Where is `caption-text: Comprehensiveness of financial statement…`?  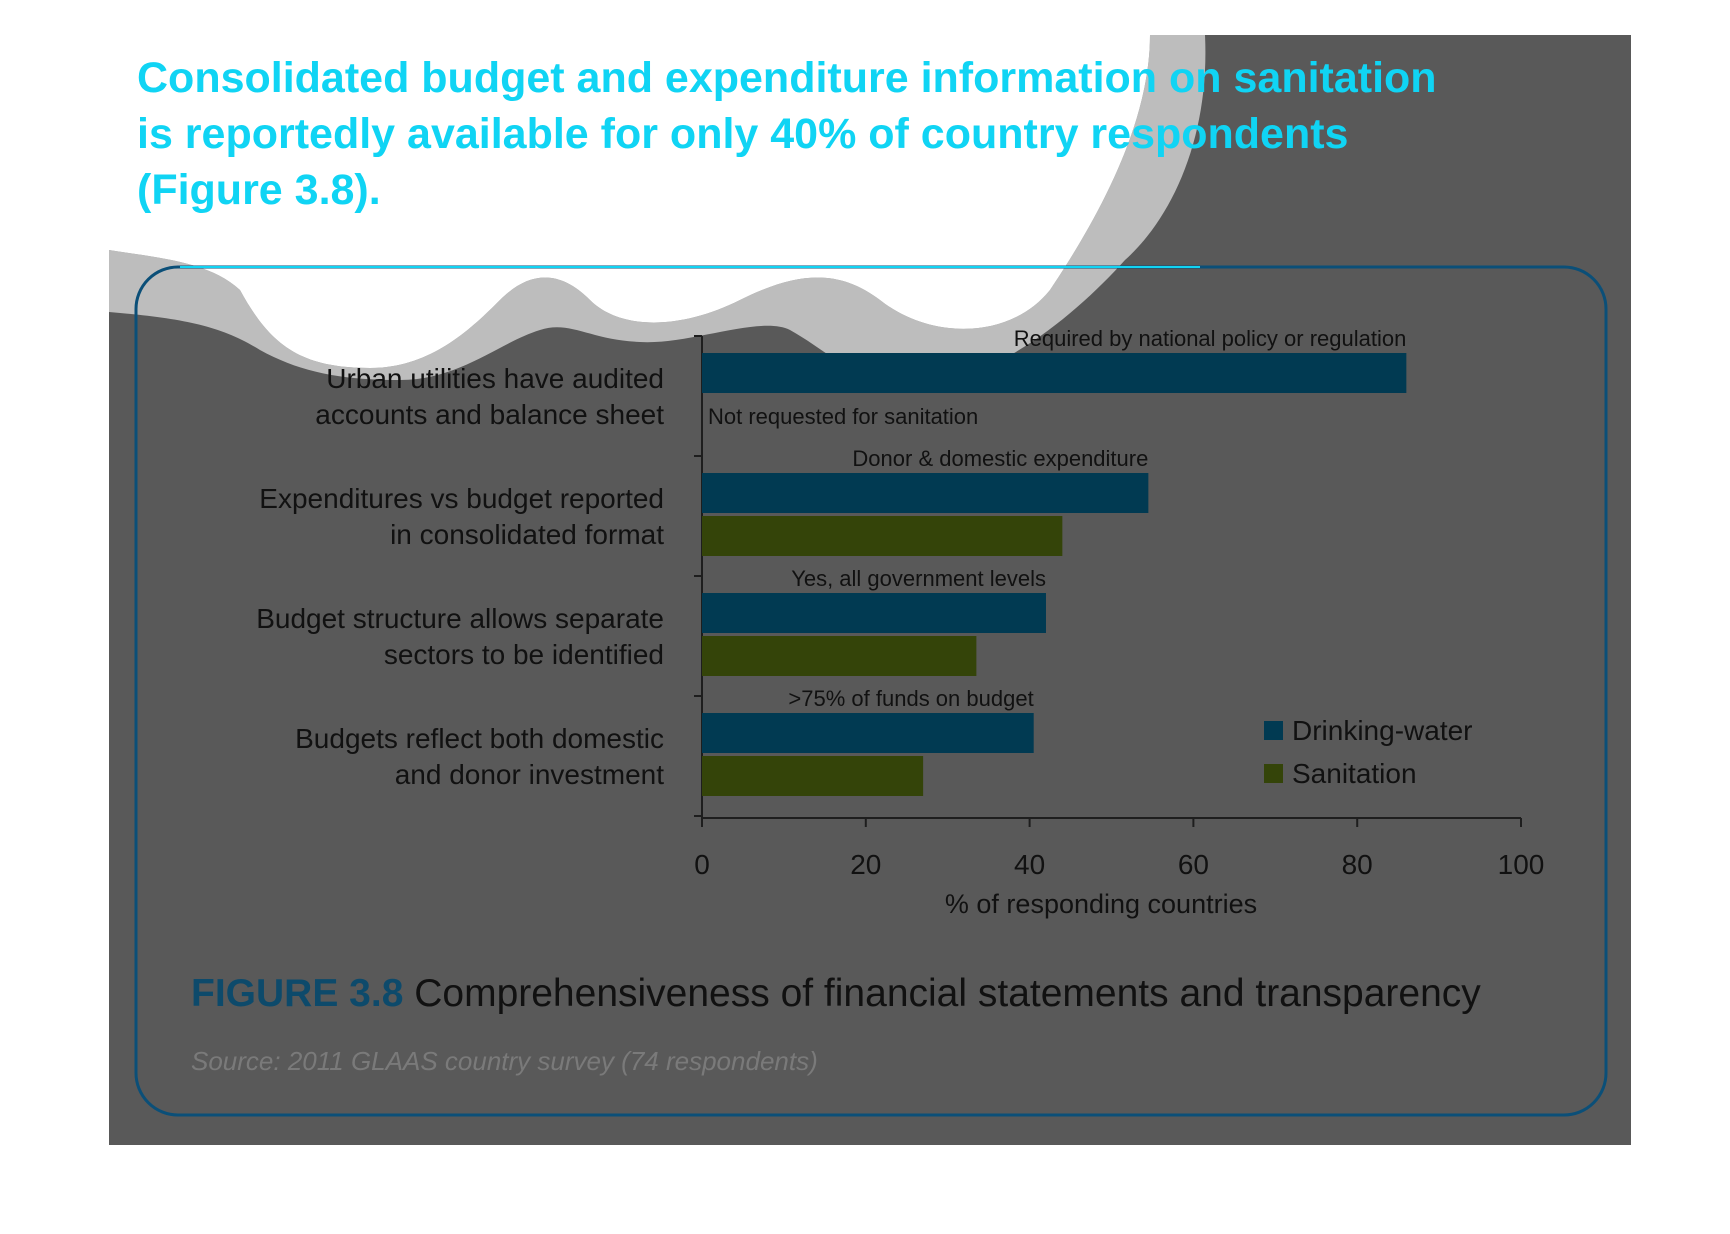
caption-text: Comprehensiveness of financial statement… is located at coordinates (942, 993).